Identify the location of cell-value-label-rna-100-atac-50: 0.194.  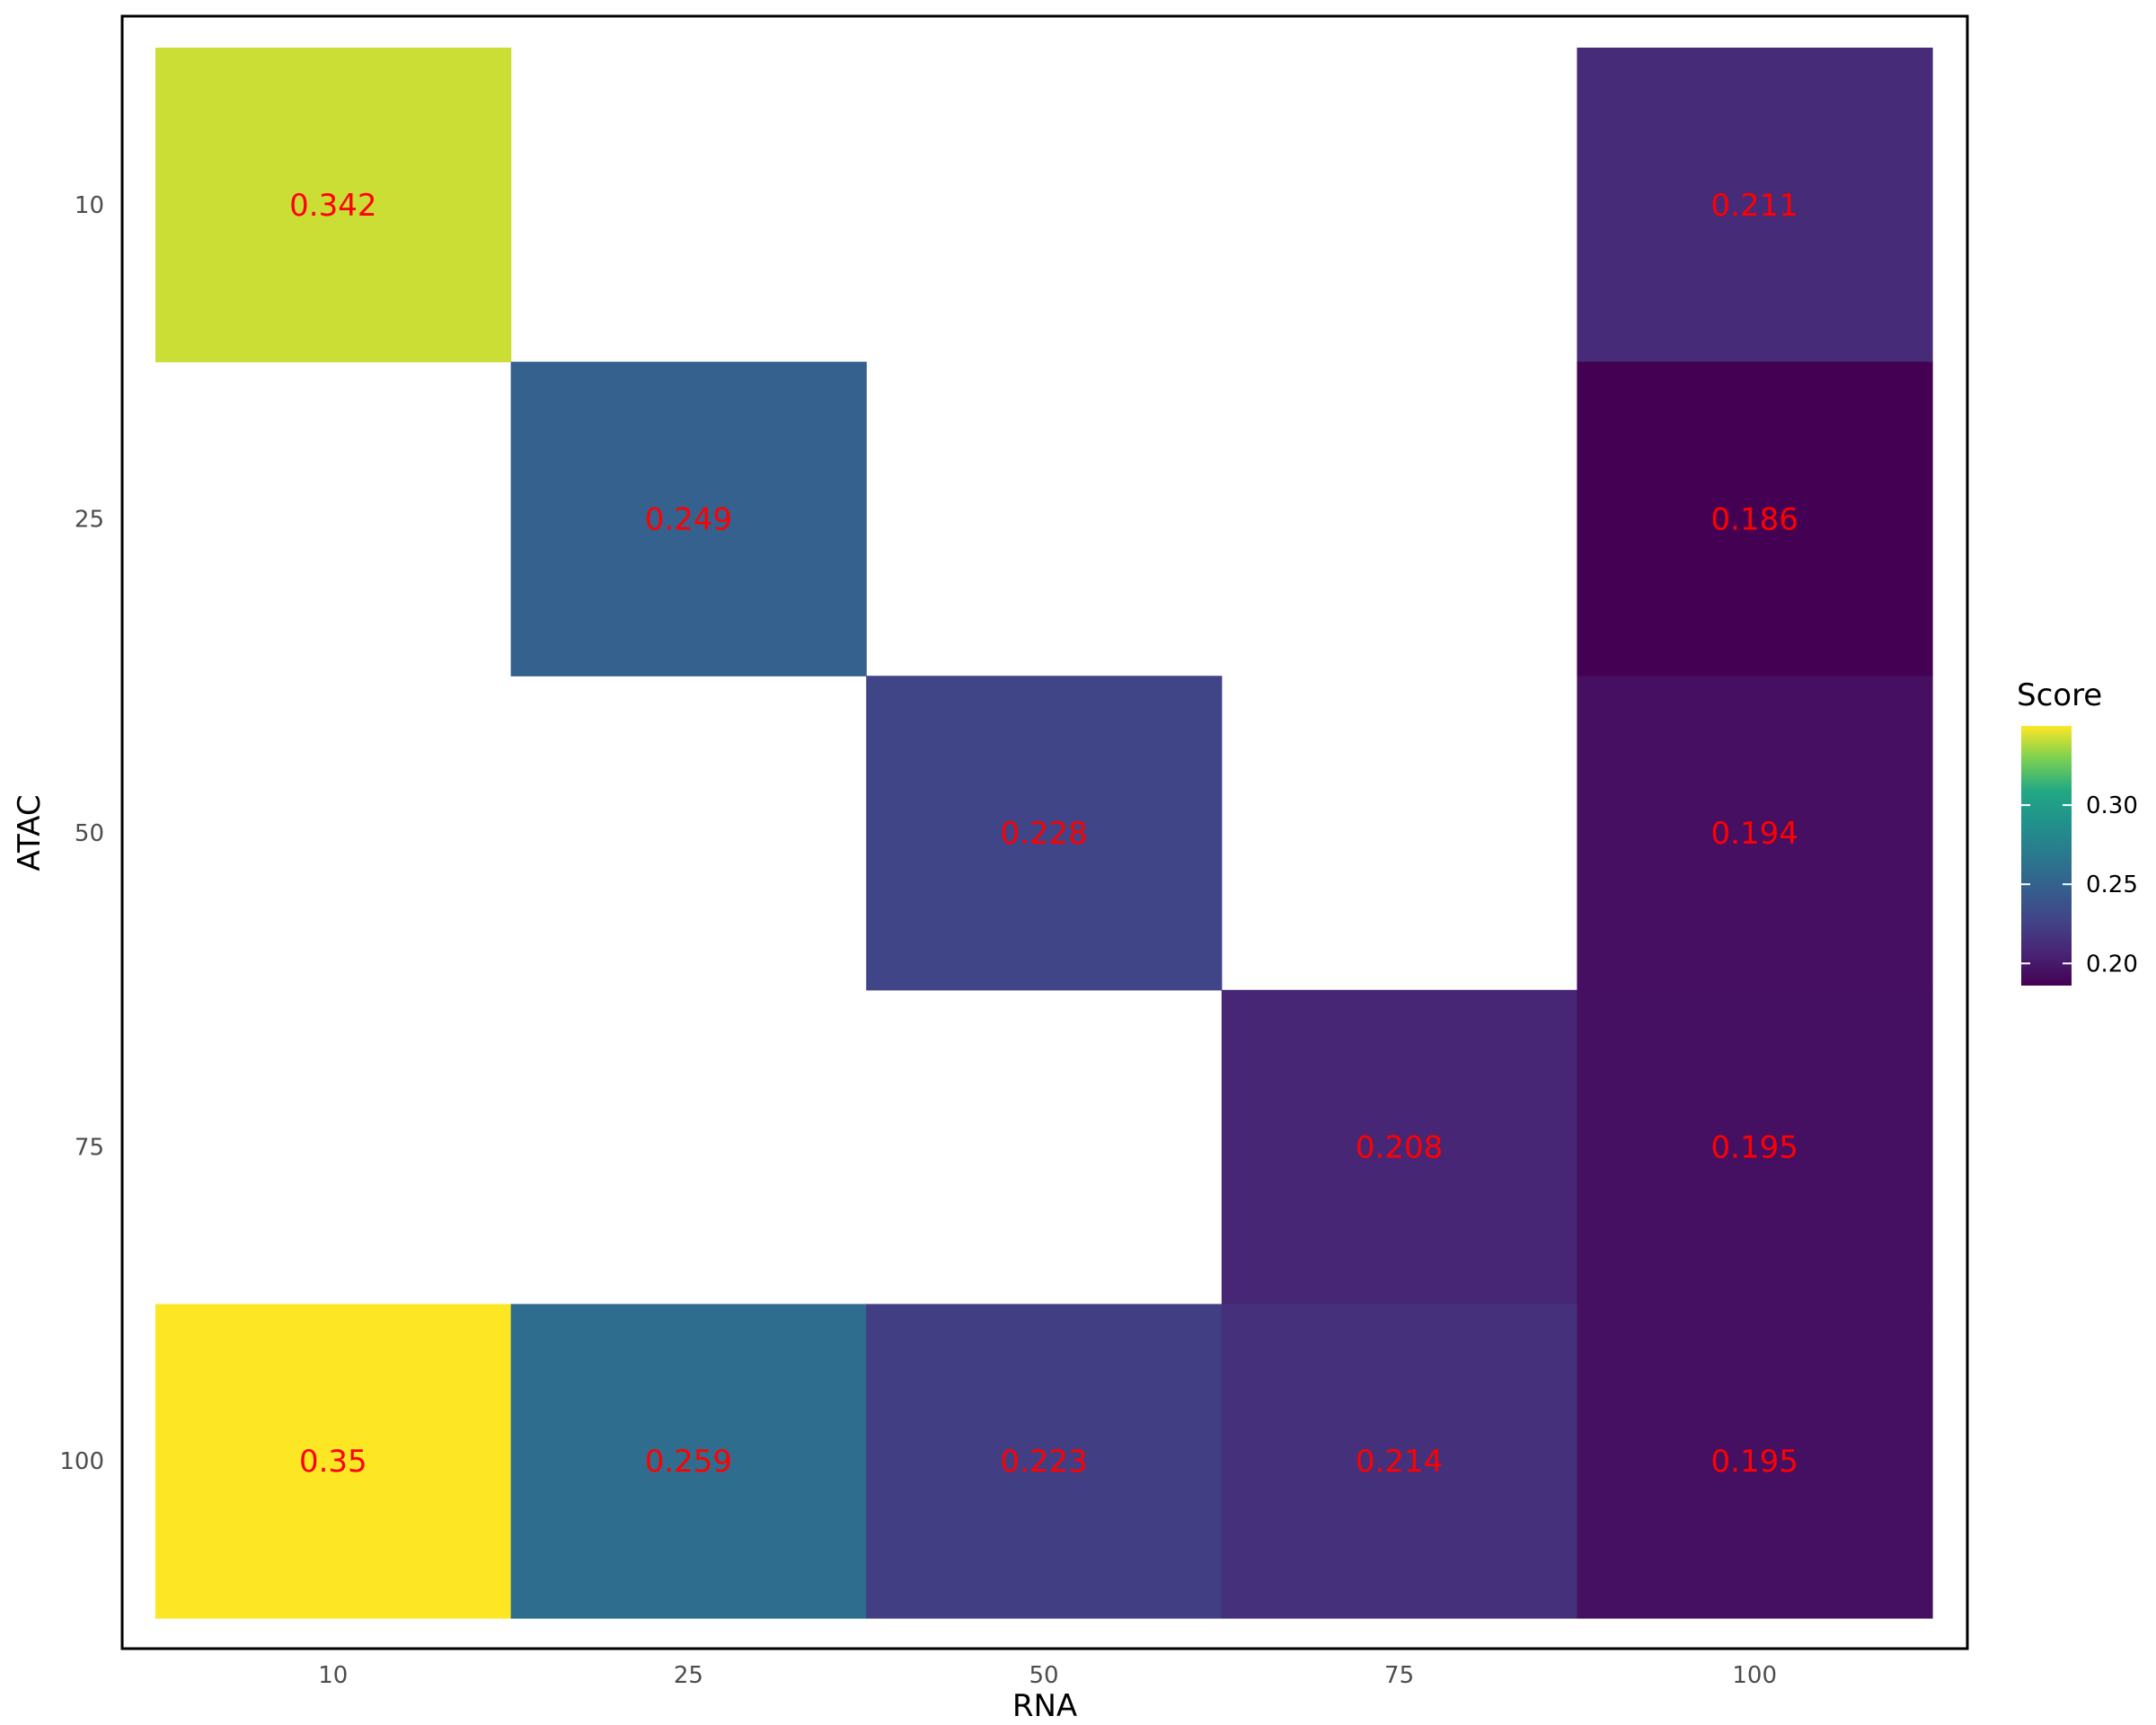
(1755, 834).